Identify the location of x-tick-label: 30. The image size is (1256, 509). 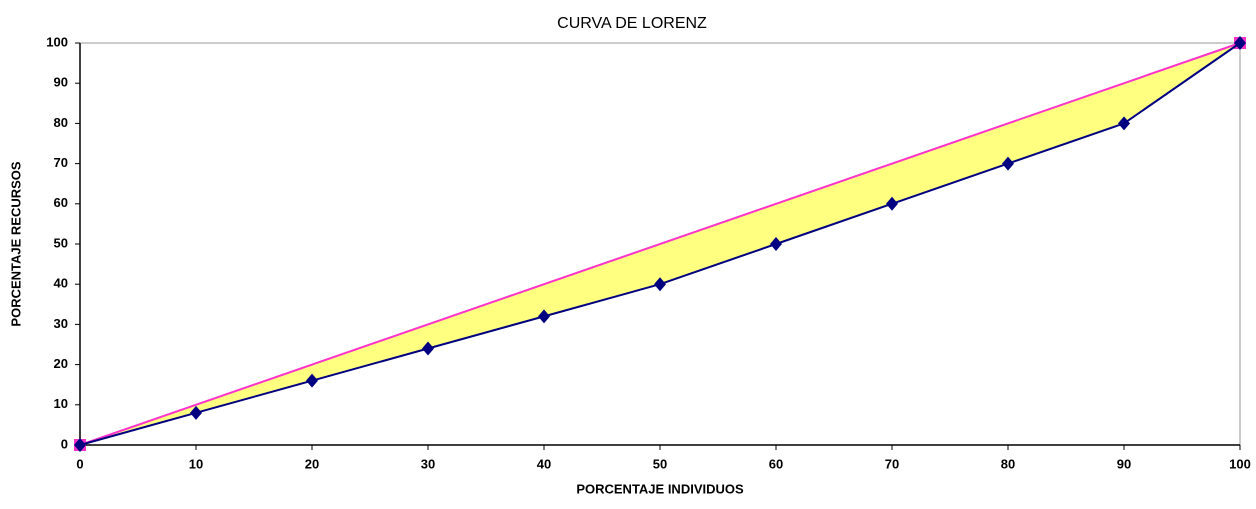
(428, 463).